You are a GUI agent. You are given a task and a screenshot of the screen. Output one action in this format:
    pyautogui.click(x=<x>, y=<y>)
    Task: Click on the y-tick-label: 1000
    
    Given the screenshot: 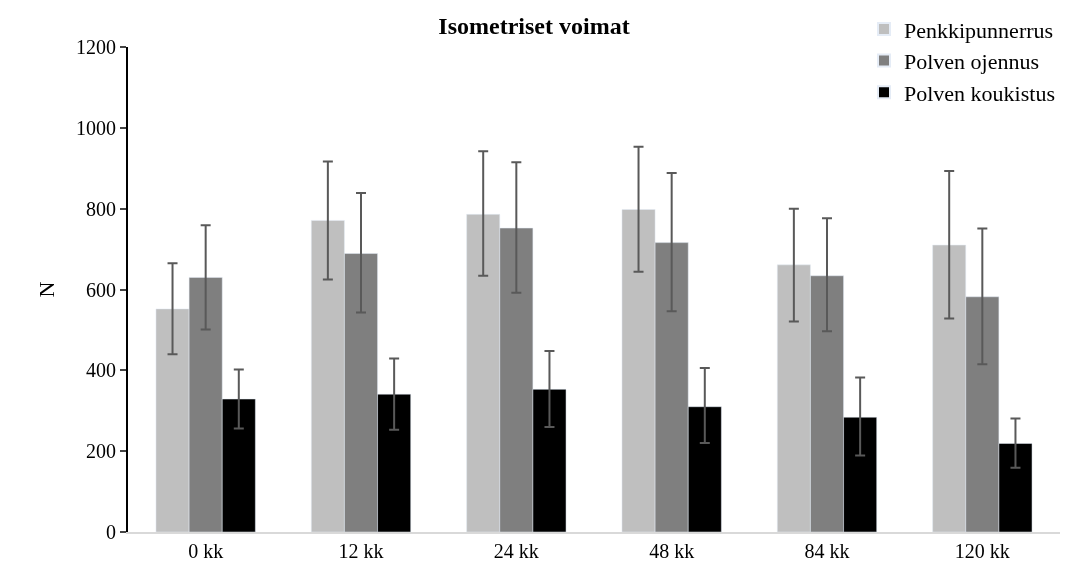 What is the action you would take?
    pyautogui.click(x=96, y=127)
    